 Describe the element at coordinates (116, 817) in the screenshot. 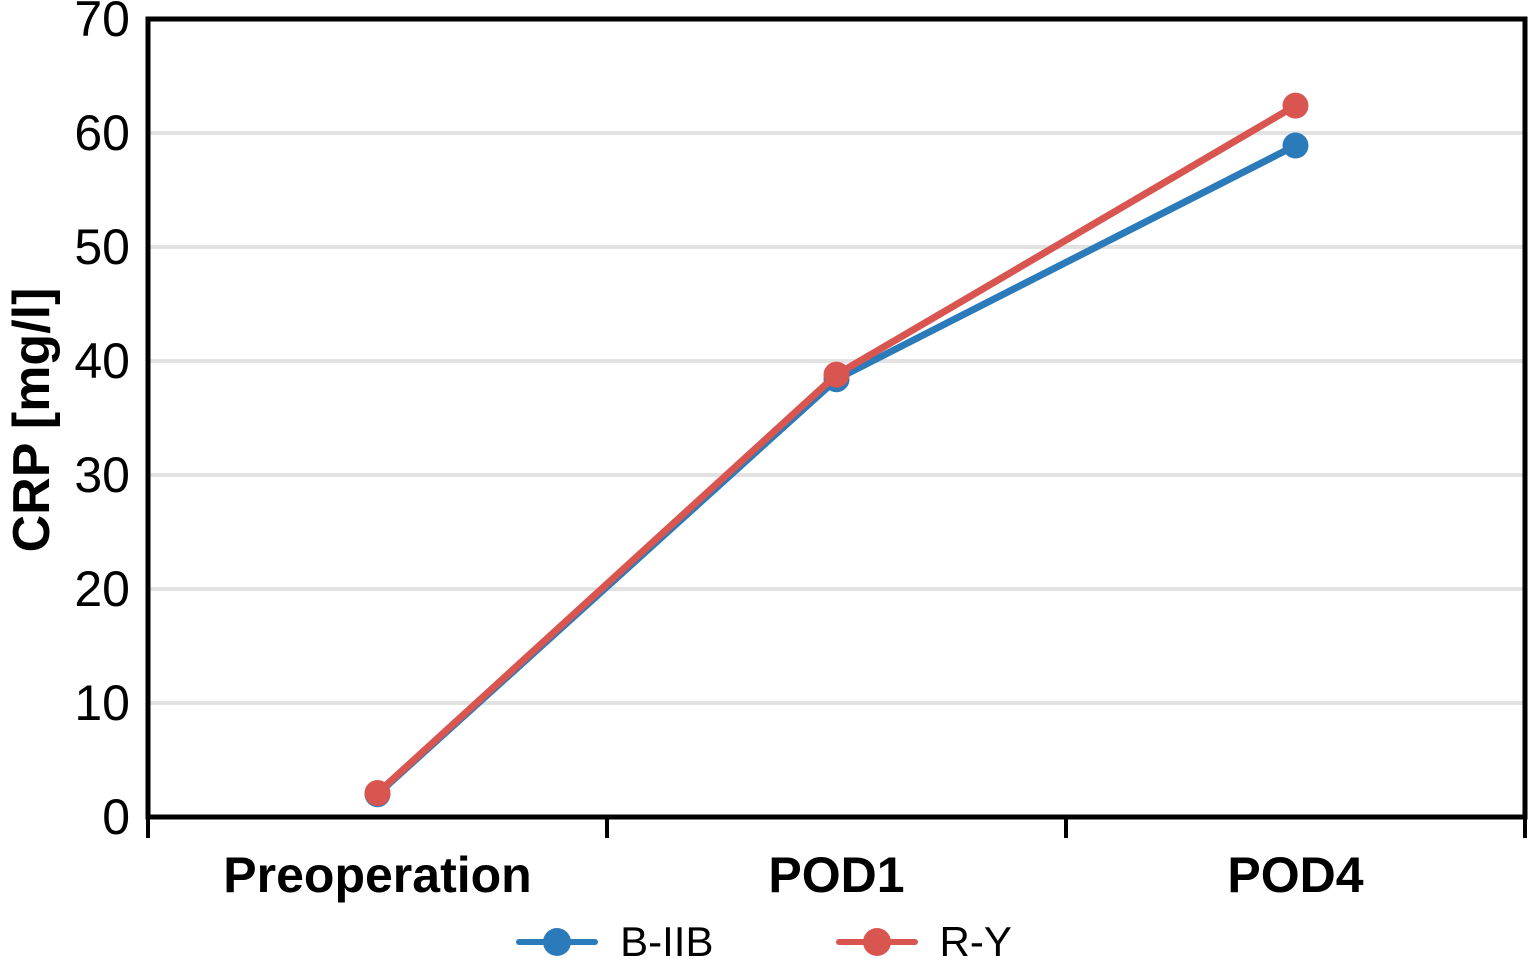

I see `y-tick-label-0: 0` at that location.